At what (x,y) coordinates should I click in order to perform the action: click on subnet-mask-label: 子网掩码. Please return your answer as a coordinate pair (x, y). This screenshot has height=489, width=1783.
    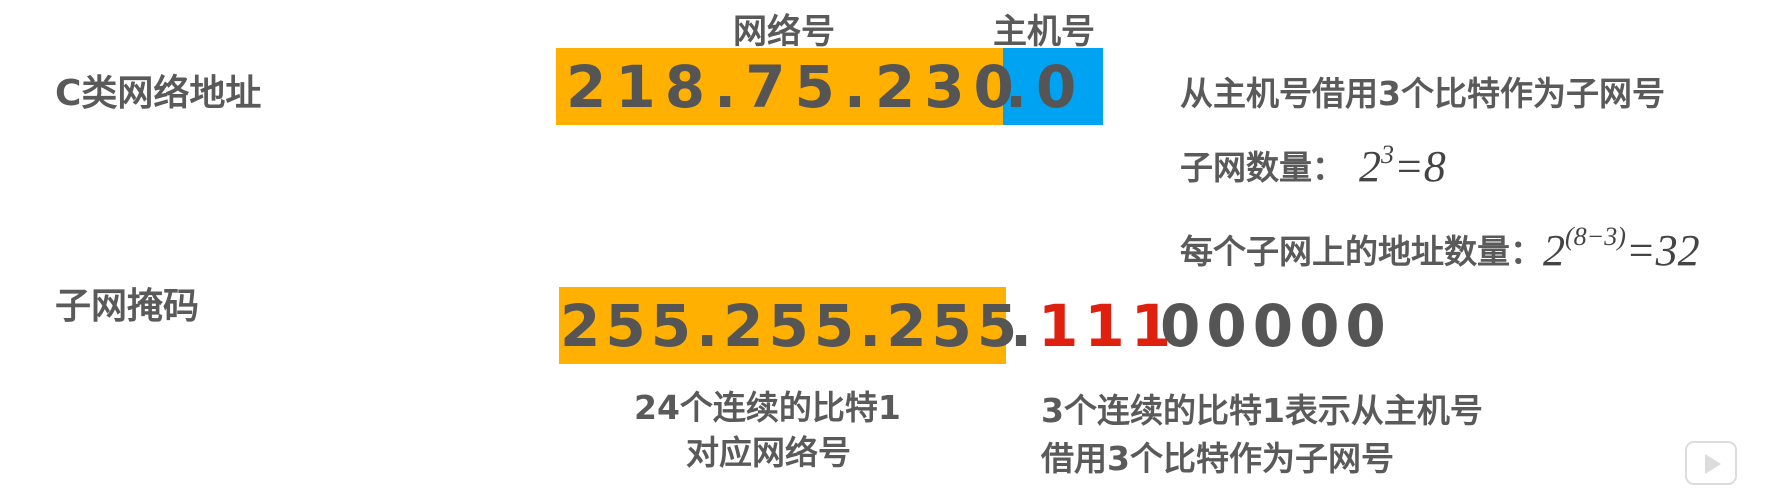
    Looking at the image, I should click on (127, 306).